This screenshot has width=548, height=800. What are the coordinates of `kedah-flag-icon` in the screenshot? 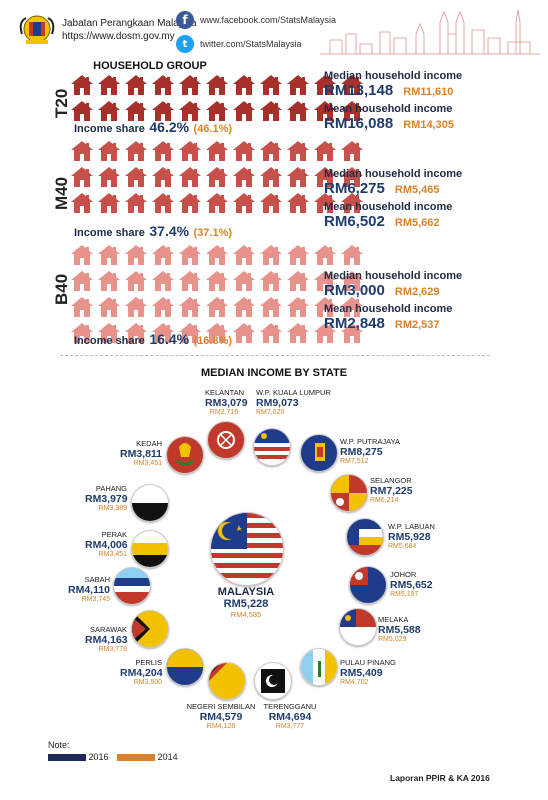 It's located at (185, 455).